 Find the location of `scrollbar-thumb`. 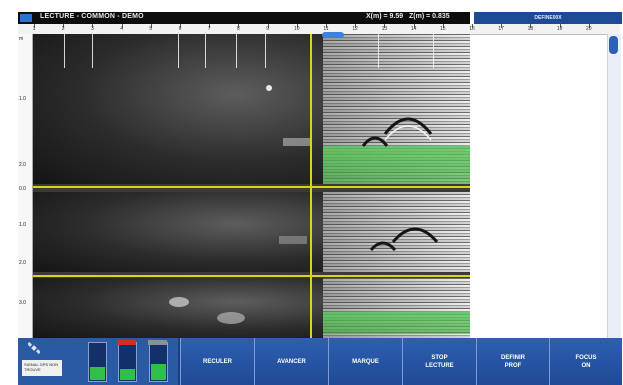

scrollbar-thumb is located at coordinates (613, 45).